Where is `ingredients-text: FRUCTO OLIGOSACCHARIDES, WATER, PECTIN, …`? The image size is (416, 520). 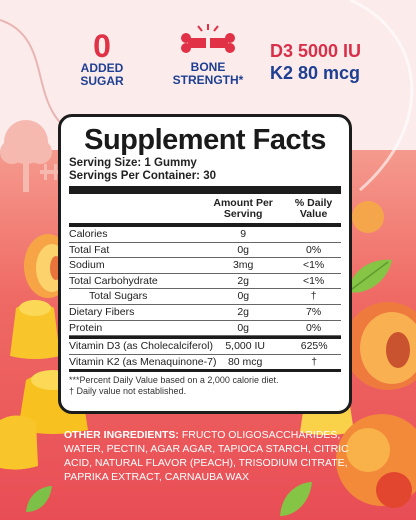
ingredients-text: FRUCTO OLIGOSACCHARIDES, WATER, PECTIN, … is located at coordinates (206, 456).